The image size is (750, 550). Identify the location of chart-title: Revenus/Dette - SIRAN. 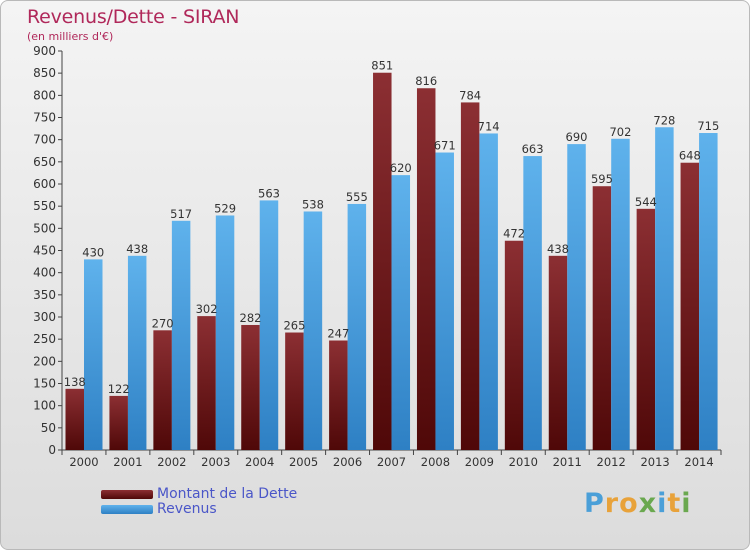
(133, 17).